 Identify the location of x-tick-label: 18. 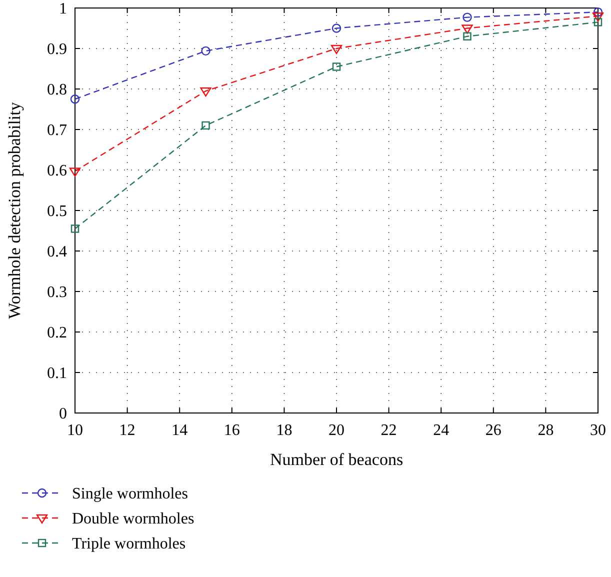
(284, 430).